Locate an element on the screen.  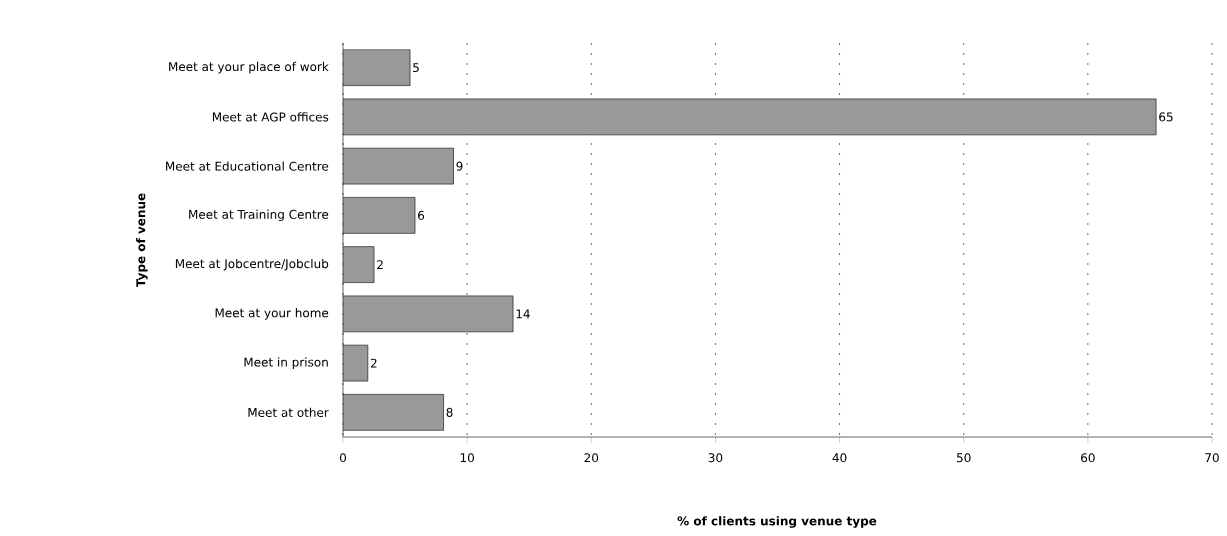
data-label: 14 is located at coordinates (523, 314).